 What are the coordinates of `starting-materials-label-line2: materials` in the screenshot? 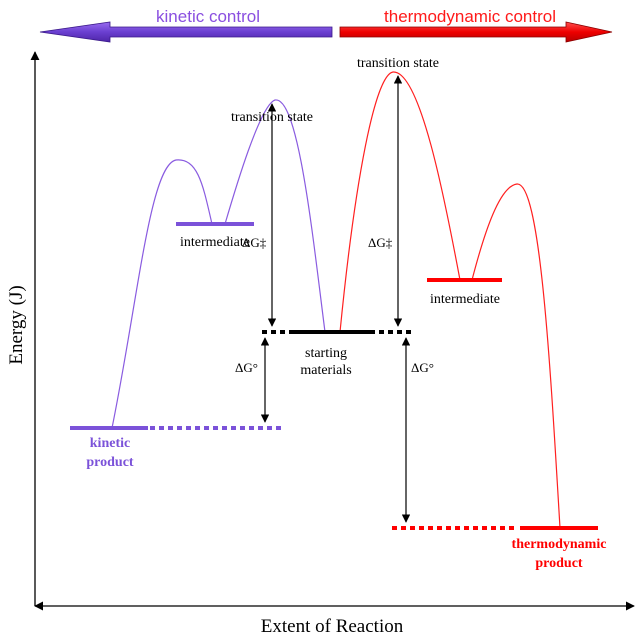 It's located at (325, 370).